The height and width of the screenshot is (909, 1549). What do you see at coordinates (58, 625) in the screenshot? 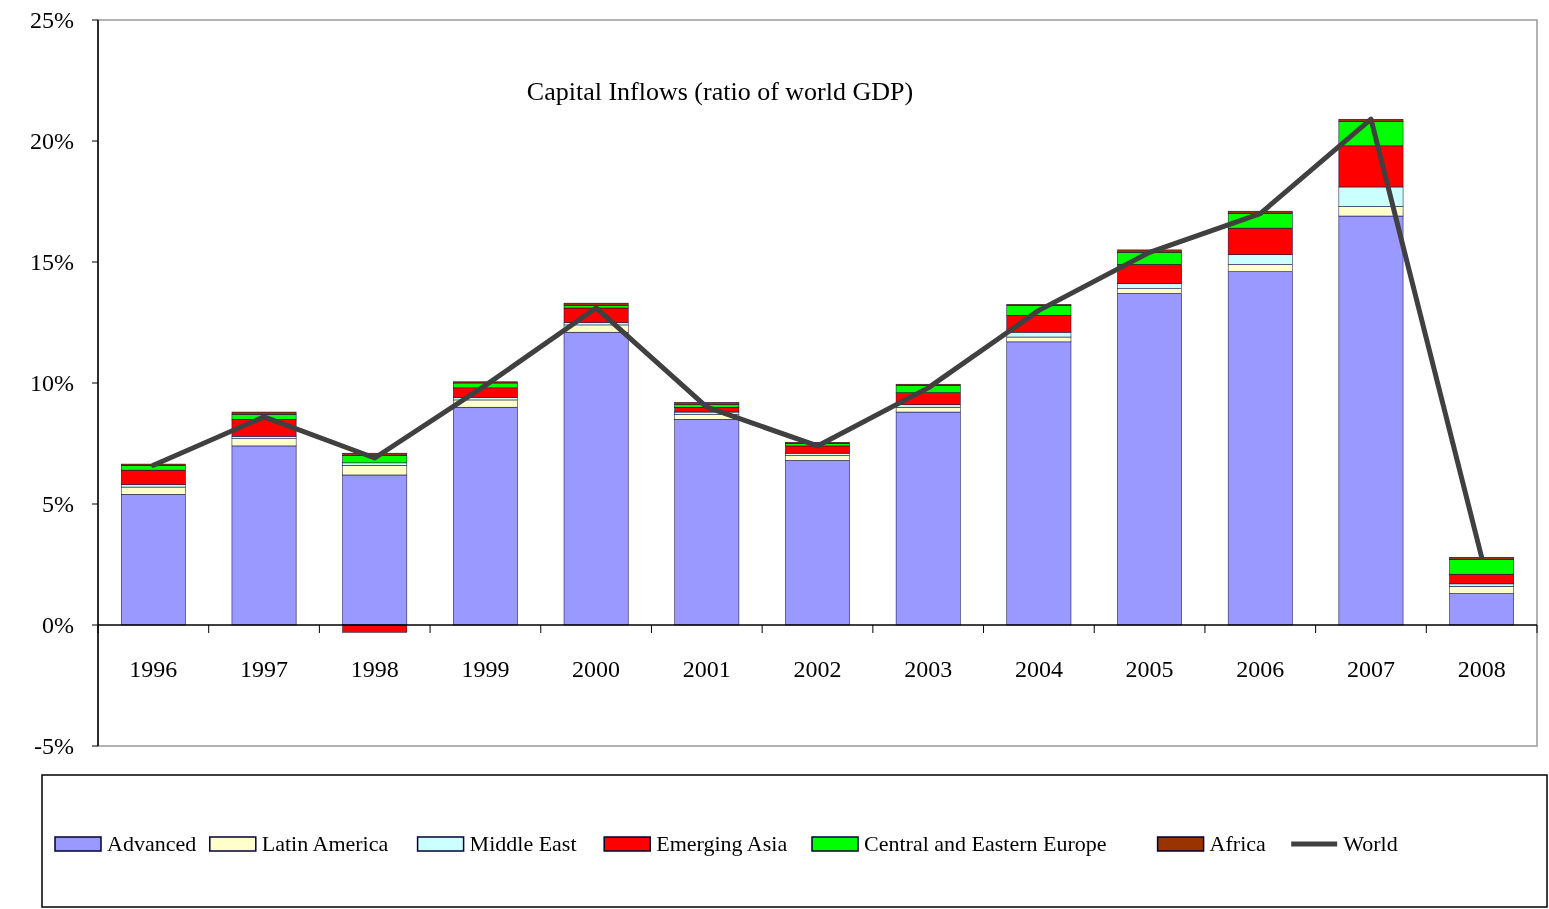
I see `y-tick-label: 0%` at bounding box center [58, 625].